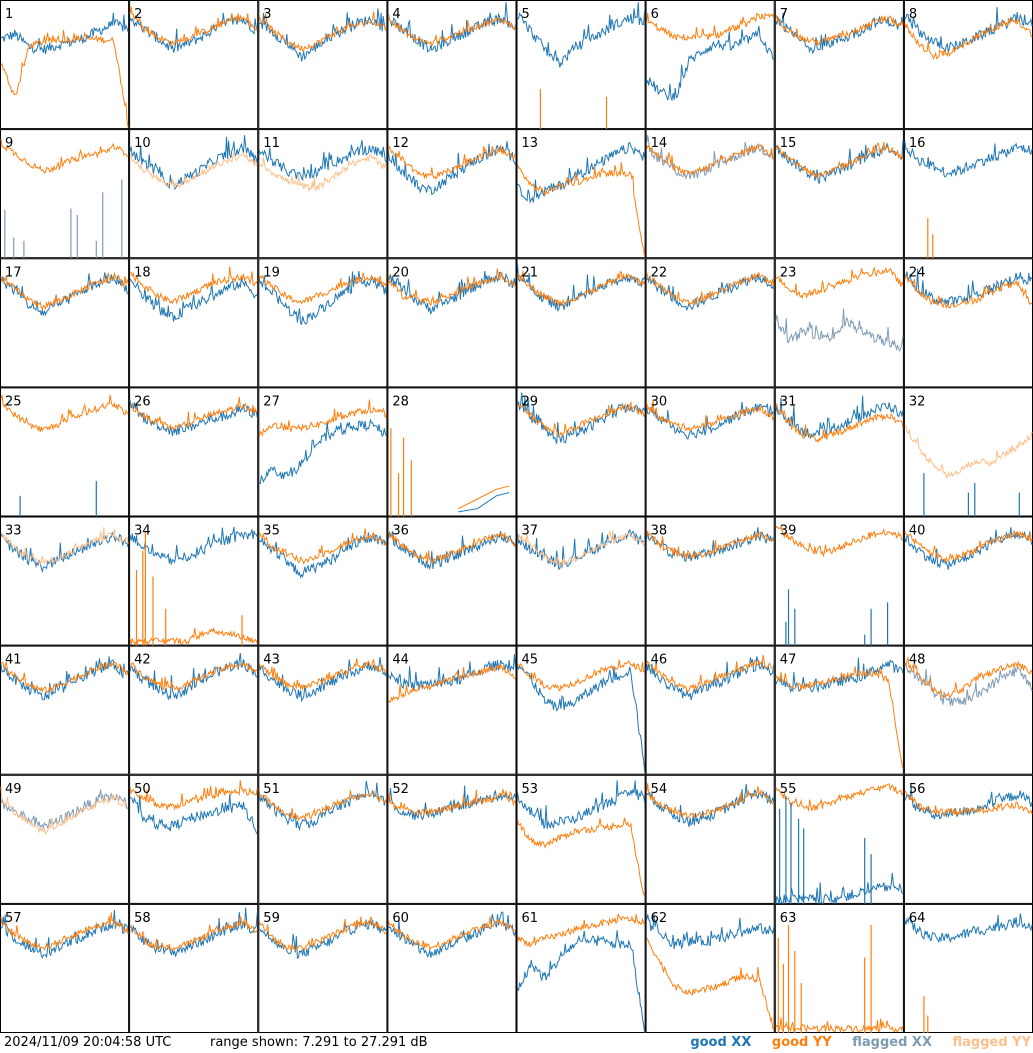 This screenshot has height=1053, width=1033. What do you see at coordinates (13, 660) in the screenshot?
I see `panel-label-41: 41` at bounding box center [13, 660].